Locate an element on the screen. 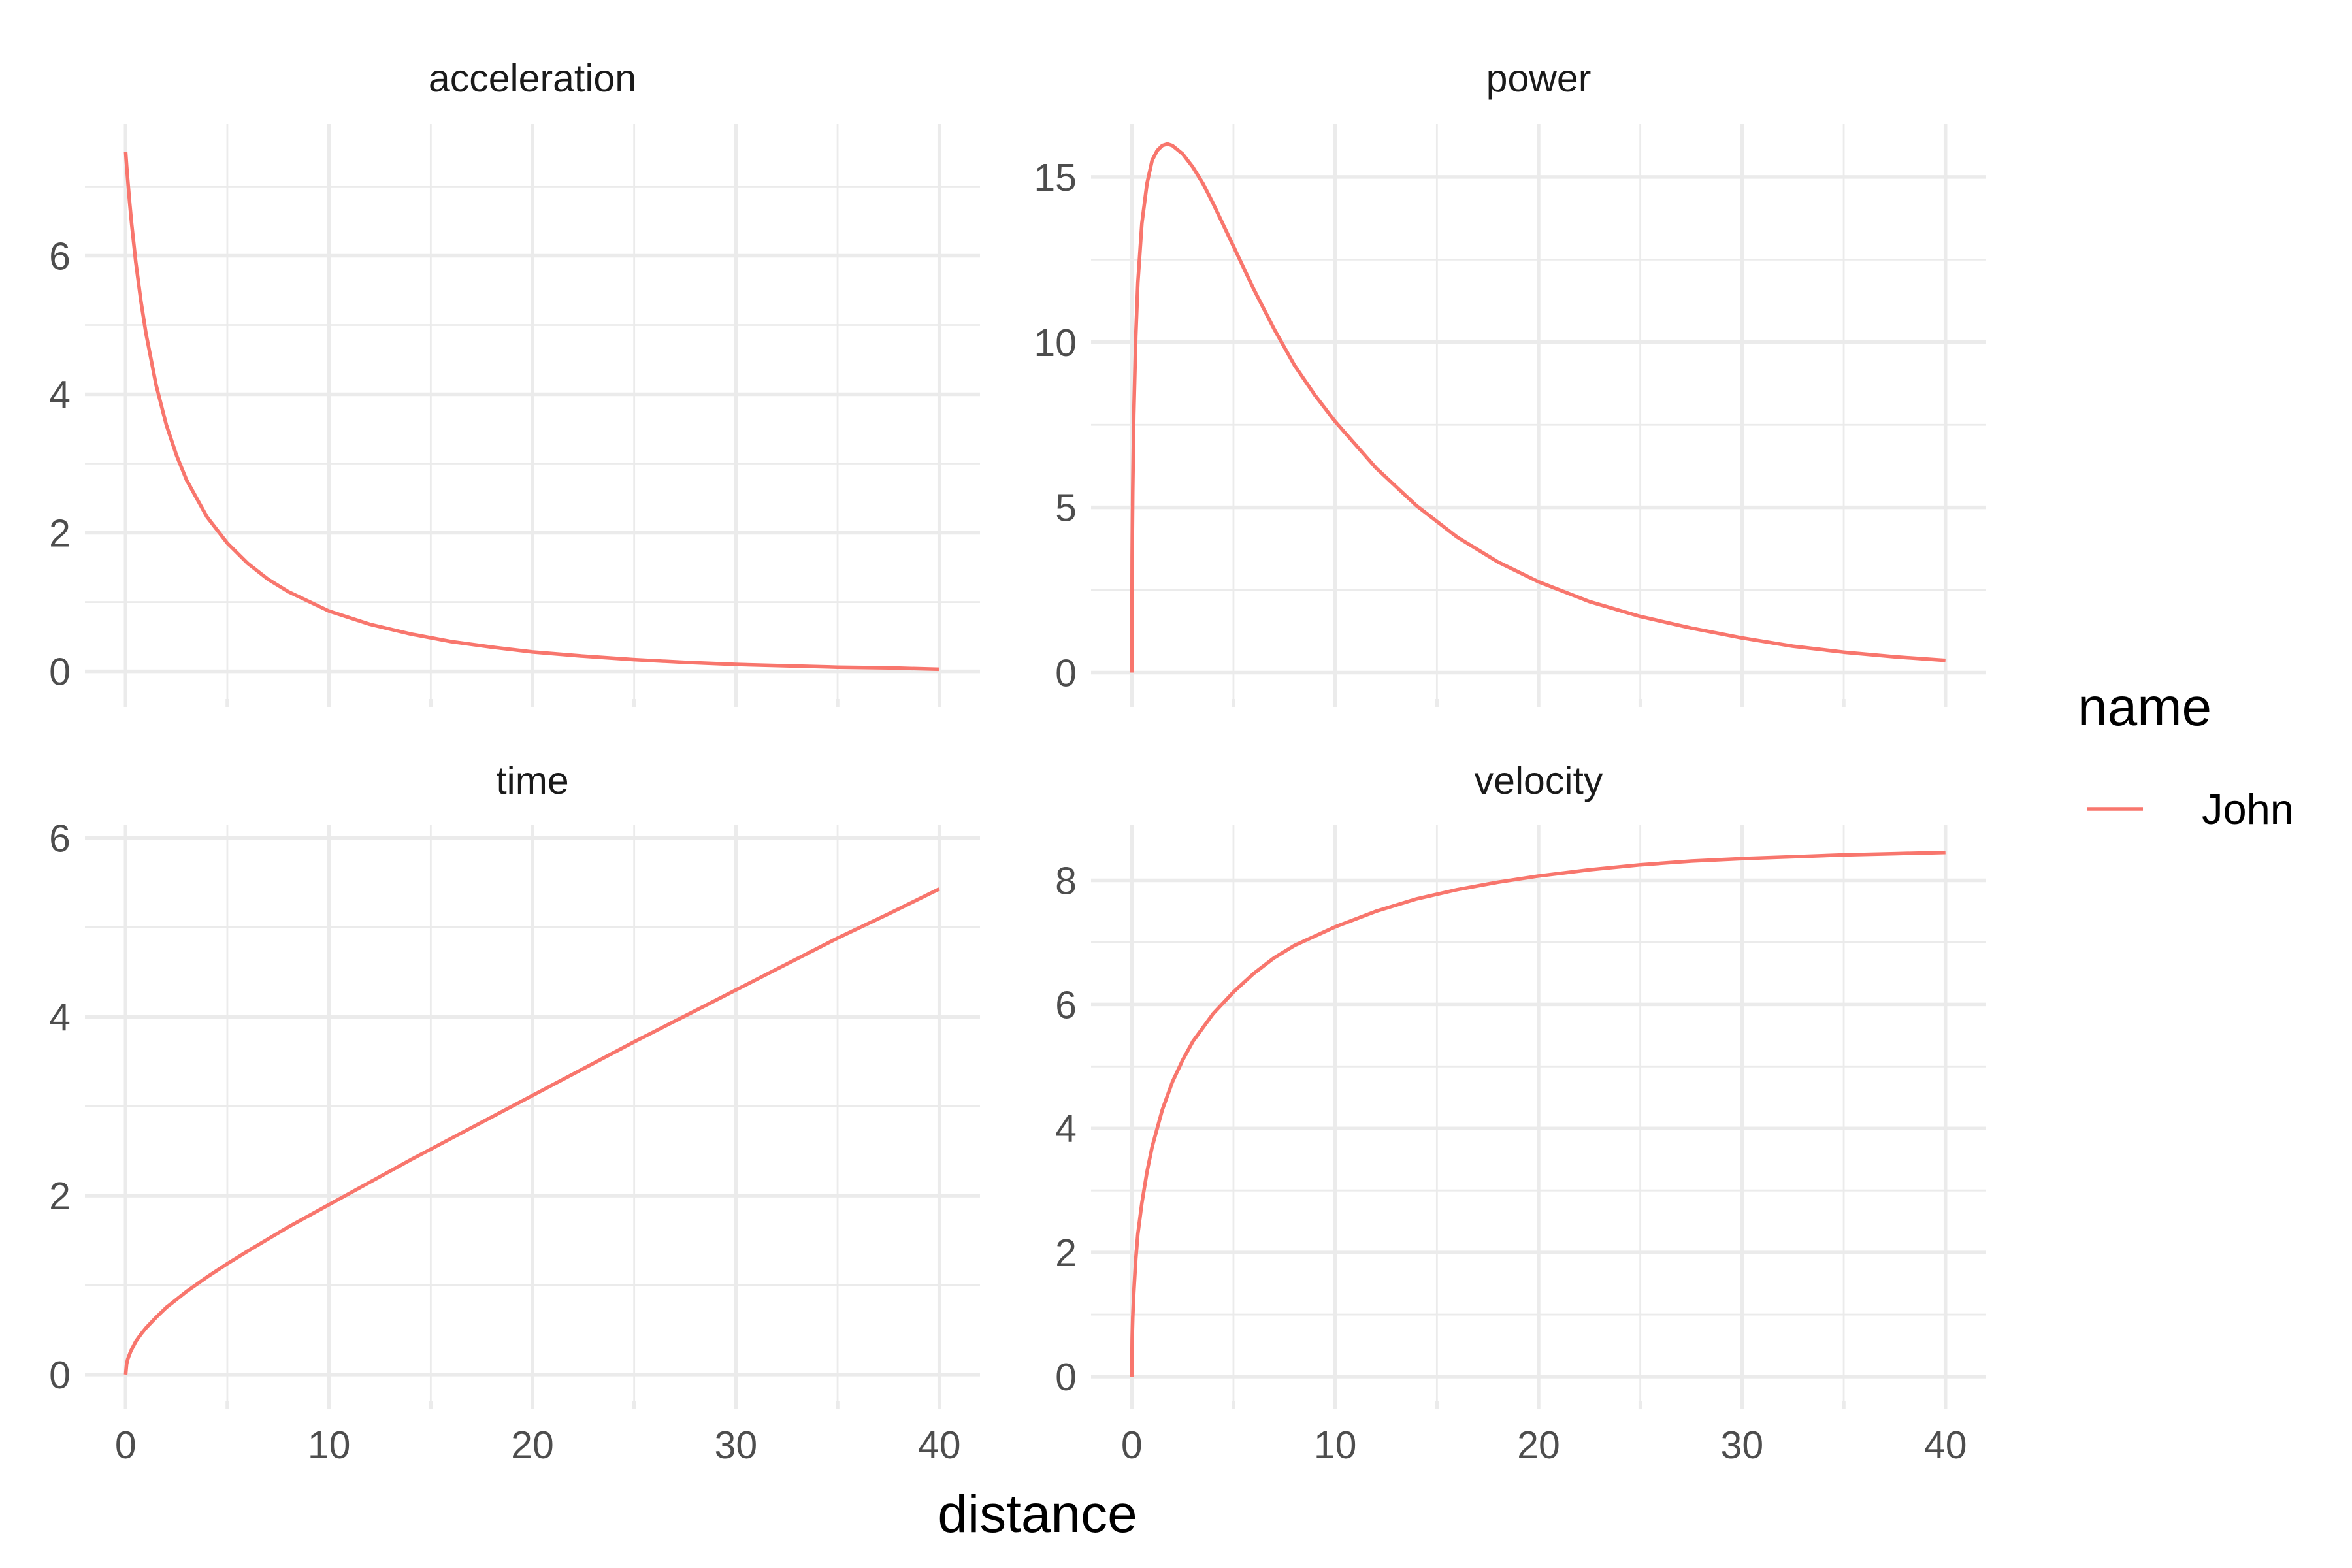  y-tick-label: 8 is located at coordinates (1066, 880).